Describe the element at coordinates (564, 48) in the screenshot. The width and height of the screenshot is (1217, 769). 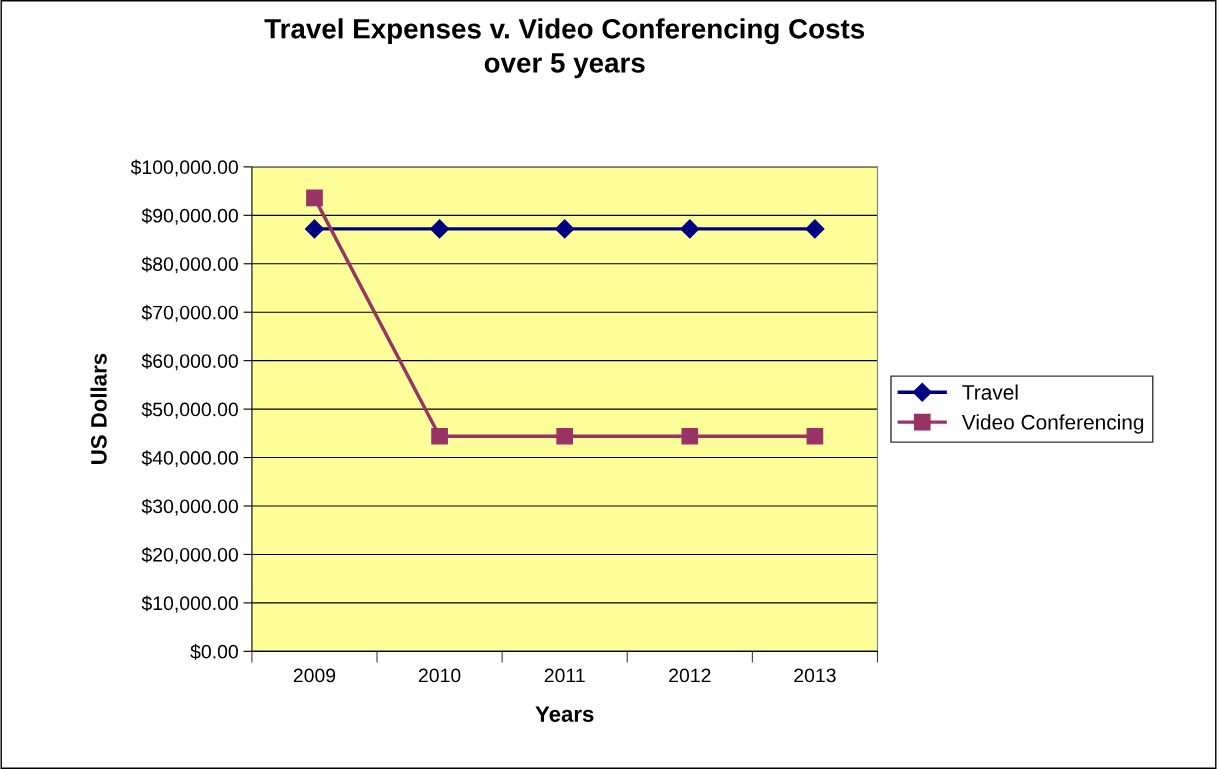
I see `chart-title: Travel Expenses v. Video Conferencing Costs over 5 years` at that location.